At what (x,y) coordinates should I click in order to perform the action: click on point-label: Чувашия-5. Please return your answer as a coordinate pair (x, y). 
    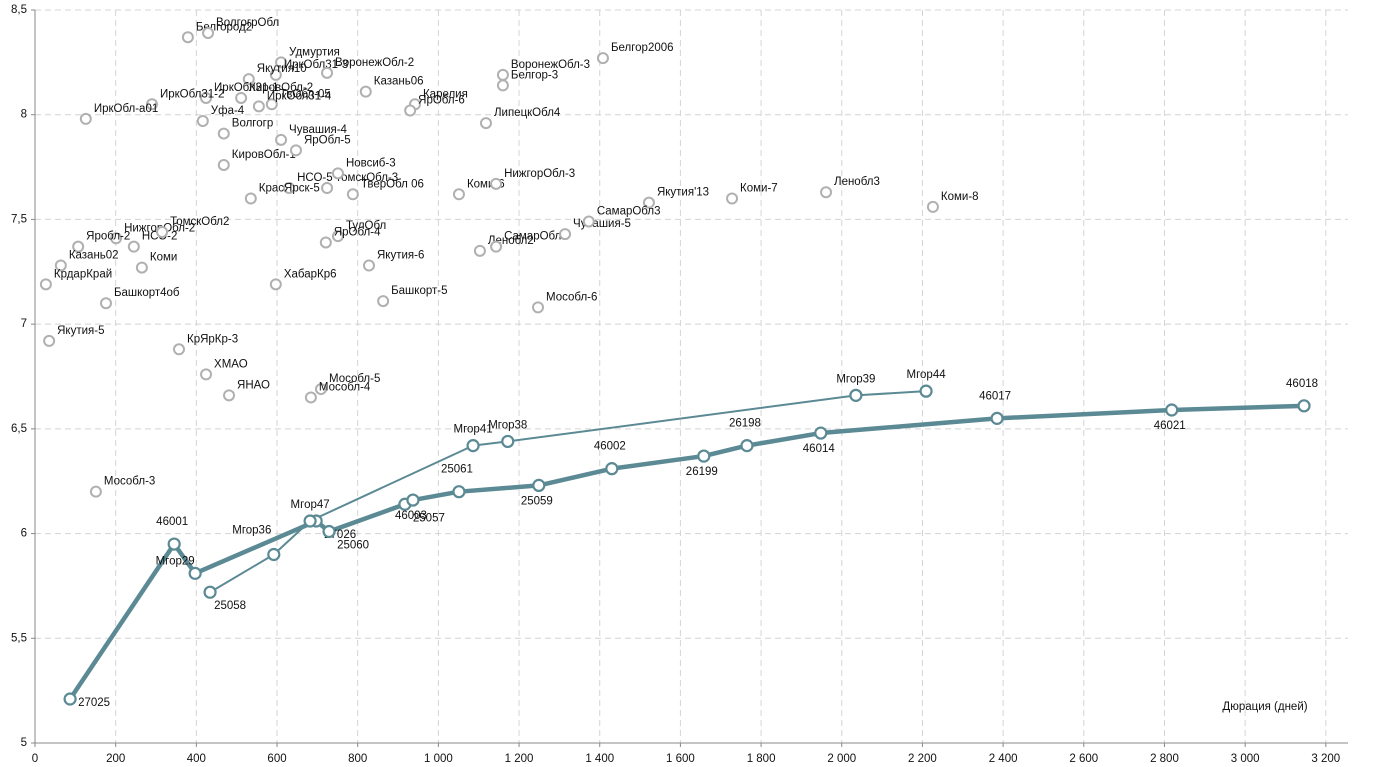
    Looking at the image, I should click on (602, 224).